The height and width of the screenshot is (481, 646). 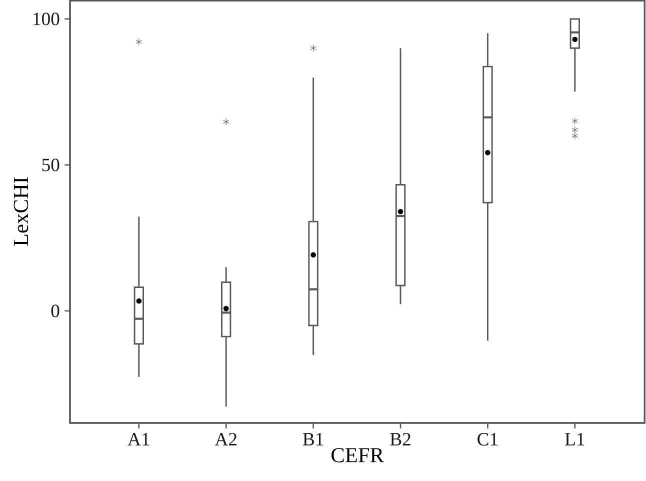 What do you see at coordinates (21, 211) in the screenshot?
I see `y-axis-title: LexCHI` at bounding box center [21, 211].